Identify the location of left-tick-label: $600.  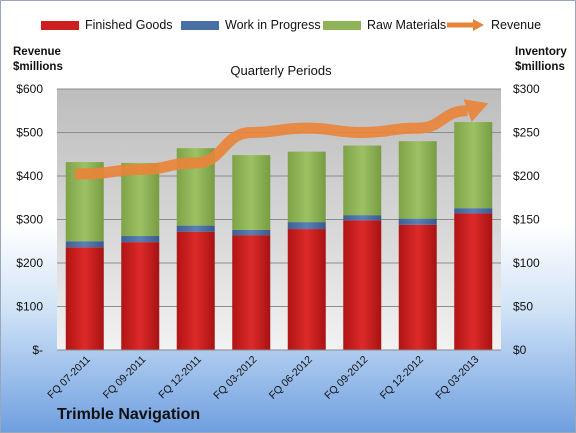
(29, 89).